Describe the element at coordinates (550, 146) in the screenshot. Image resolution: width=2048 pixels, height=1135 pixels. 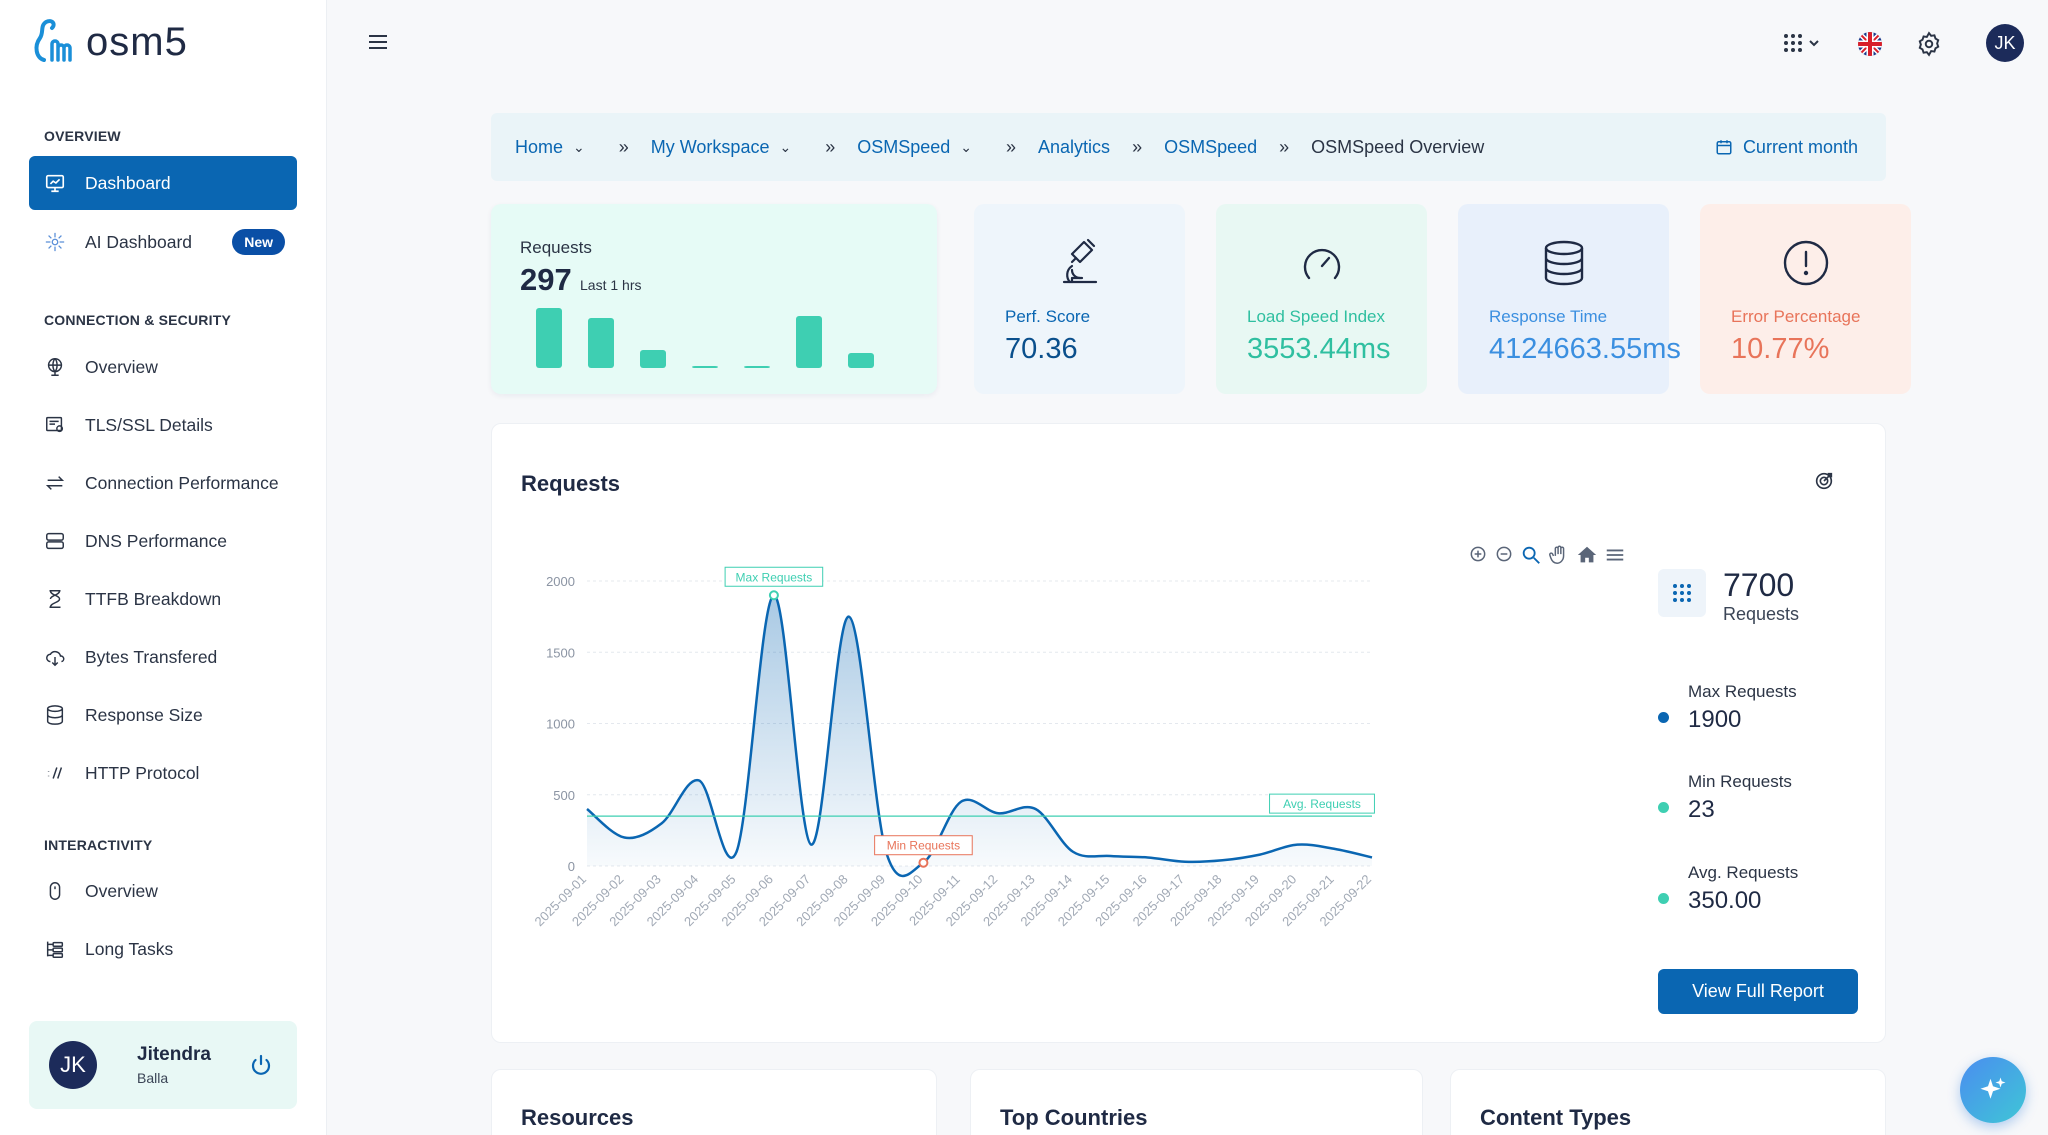
I see `breadcrumb-home: Home ⌄` at that location.